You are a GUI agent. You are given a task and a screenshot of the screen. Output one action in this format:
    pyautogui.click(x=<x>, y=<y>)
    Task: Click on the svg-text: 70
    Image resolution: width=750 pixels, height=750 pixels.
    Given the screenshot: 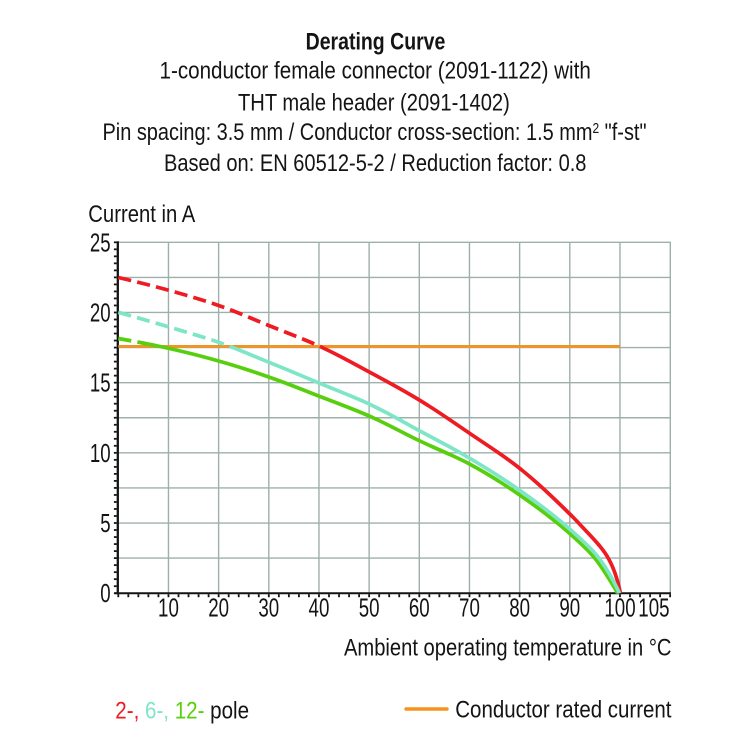 What is the action you would take?
    pyautogui.click(x=469, y=607)
    